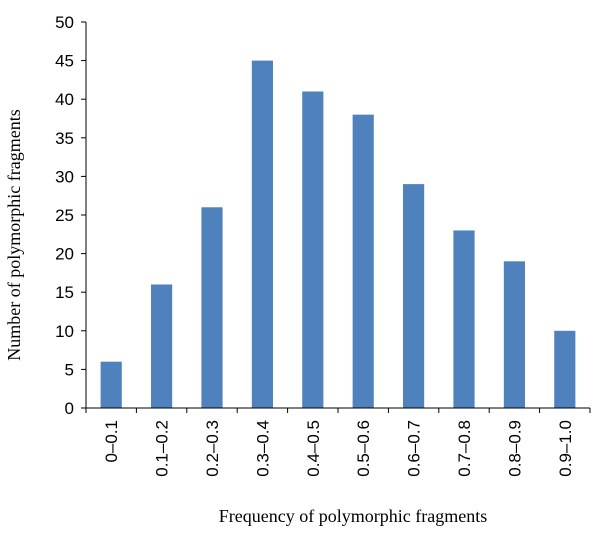 The image size is (599, 533). I want to click on y-tick-label: 50, so click(64, 22).